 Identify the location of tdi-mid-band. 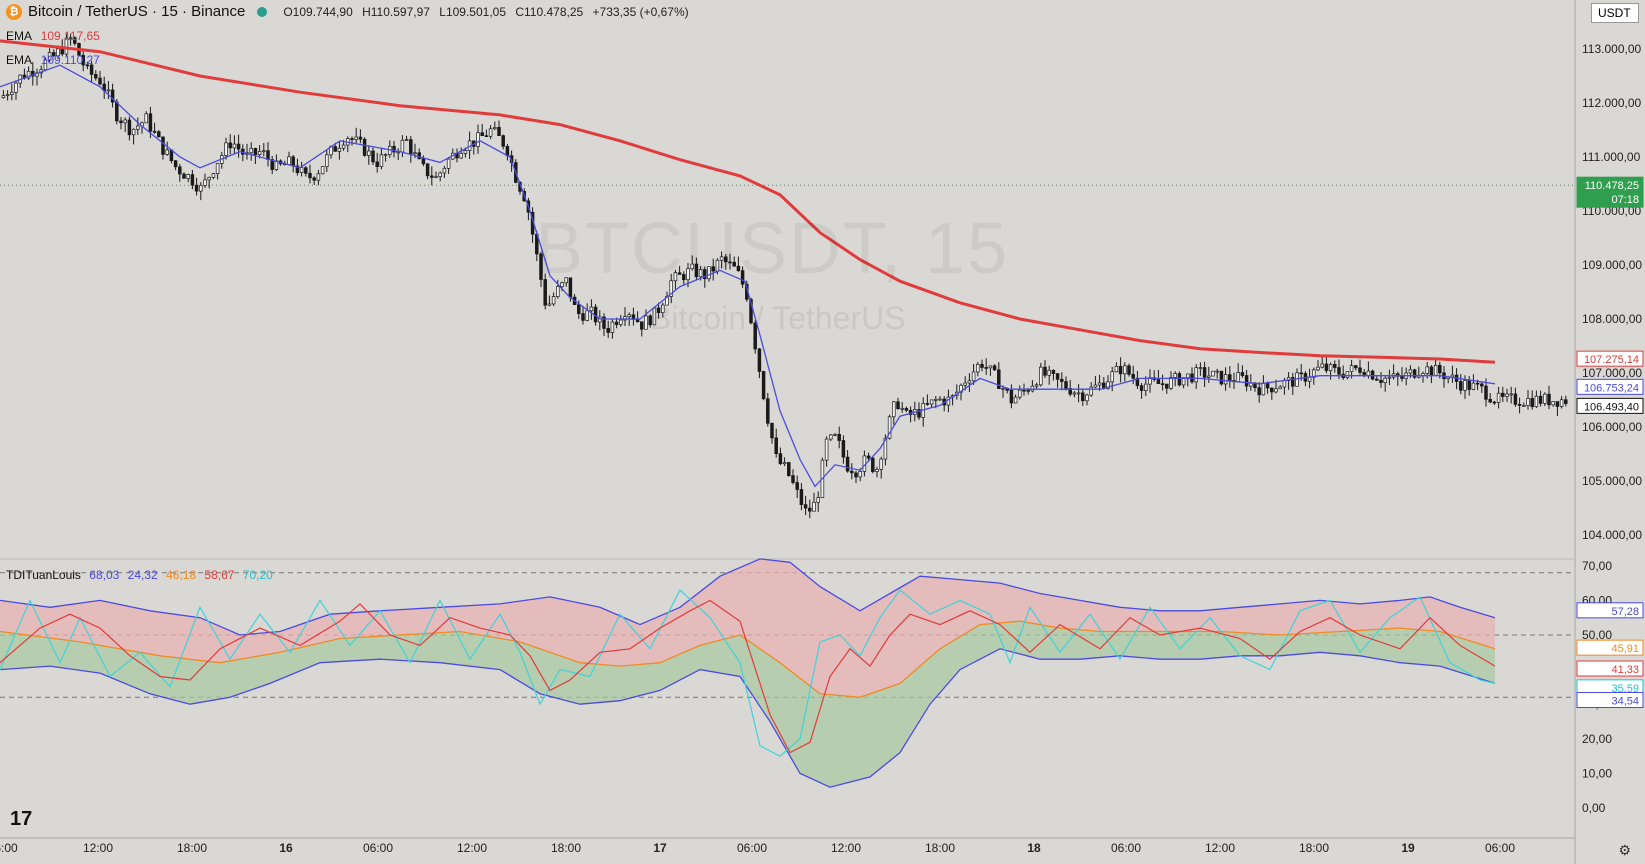
(748, 659).